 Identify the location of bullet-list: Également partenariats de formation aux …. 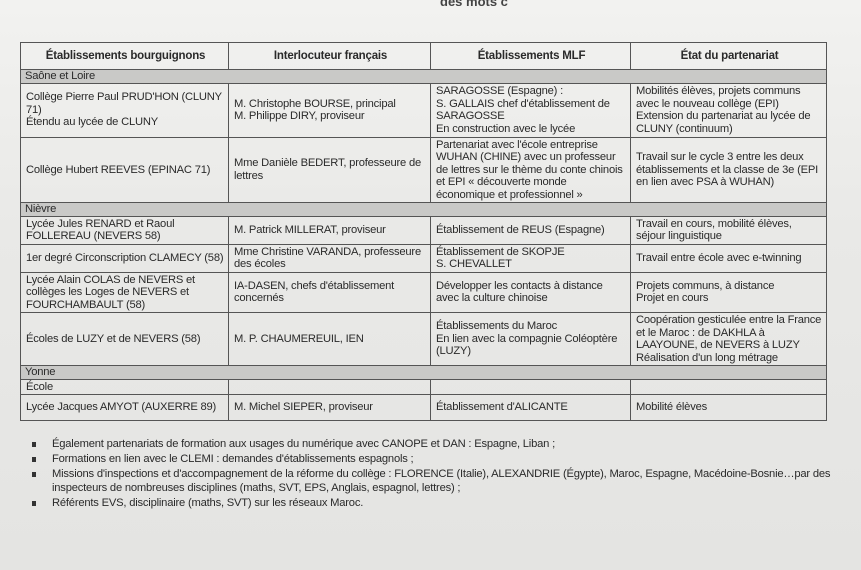
(440, 474).